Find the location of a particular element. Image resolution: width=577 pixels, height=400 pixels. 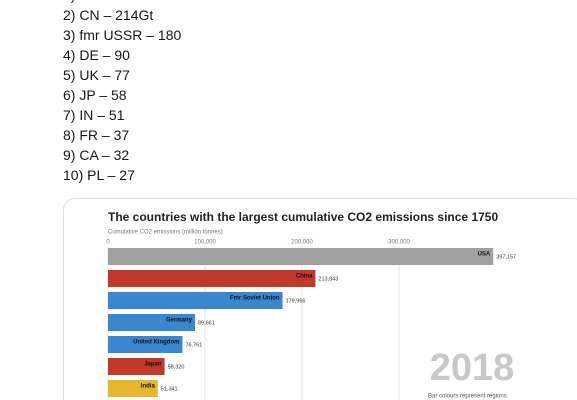

value-label: 89,661 is located at coordinates (206, 323).